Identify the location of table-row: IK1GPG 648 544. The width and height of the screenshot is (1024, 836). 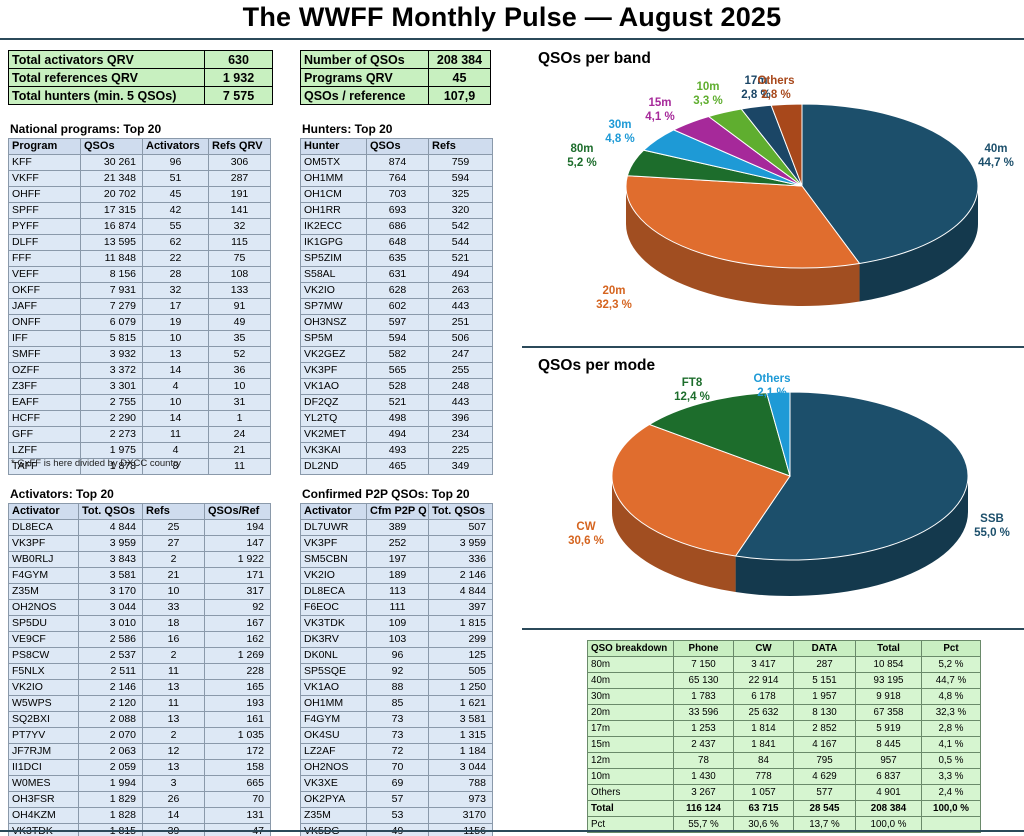
(396, 242).